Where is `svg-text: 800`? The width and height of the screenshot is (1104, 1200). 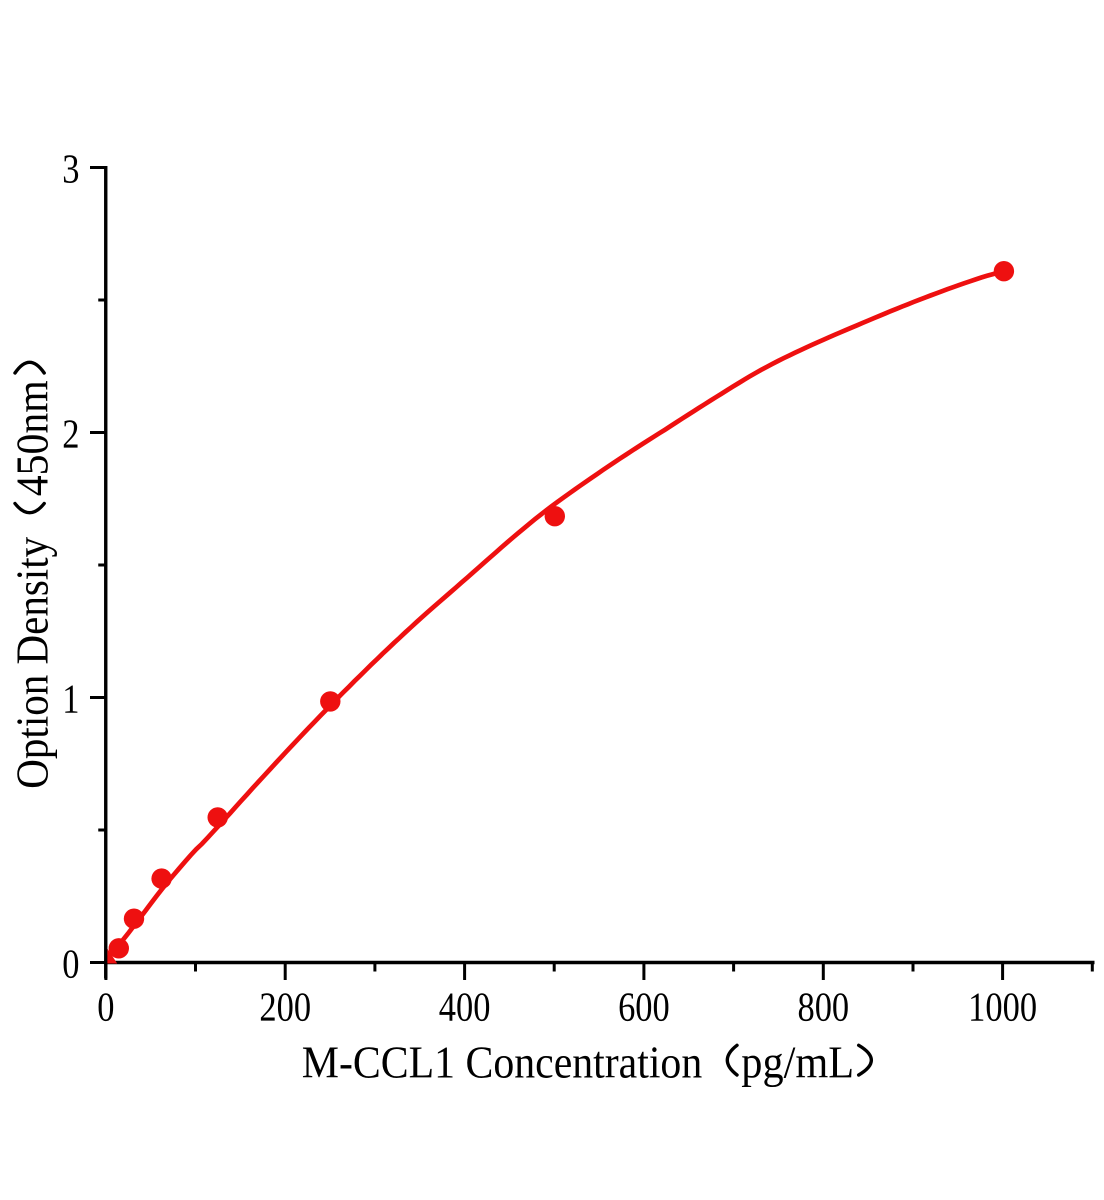 svg-text: 800 is located at coordinates (823, 1007).